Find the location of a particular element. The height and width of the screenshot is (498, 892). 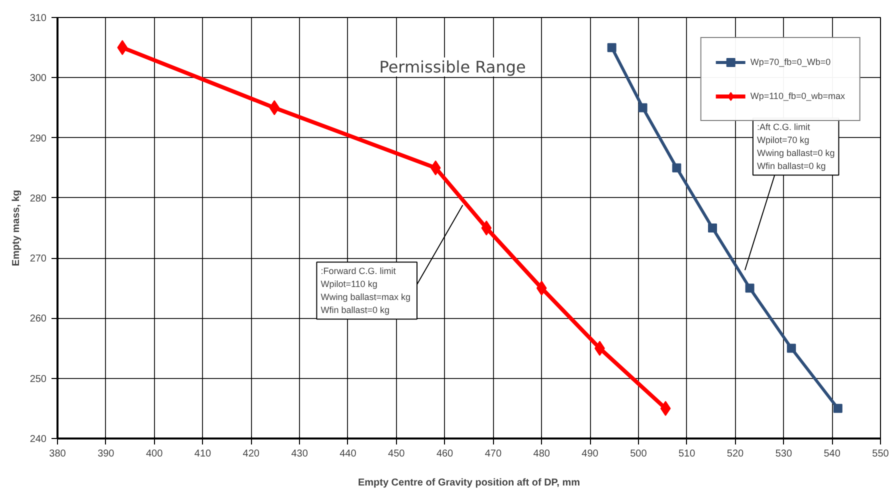

y-tick-label: 290 is located at coordinates (38, 138).